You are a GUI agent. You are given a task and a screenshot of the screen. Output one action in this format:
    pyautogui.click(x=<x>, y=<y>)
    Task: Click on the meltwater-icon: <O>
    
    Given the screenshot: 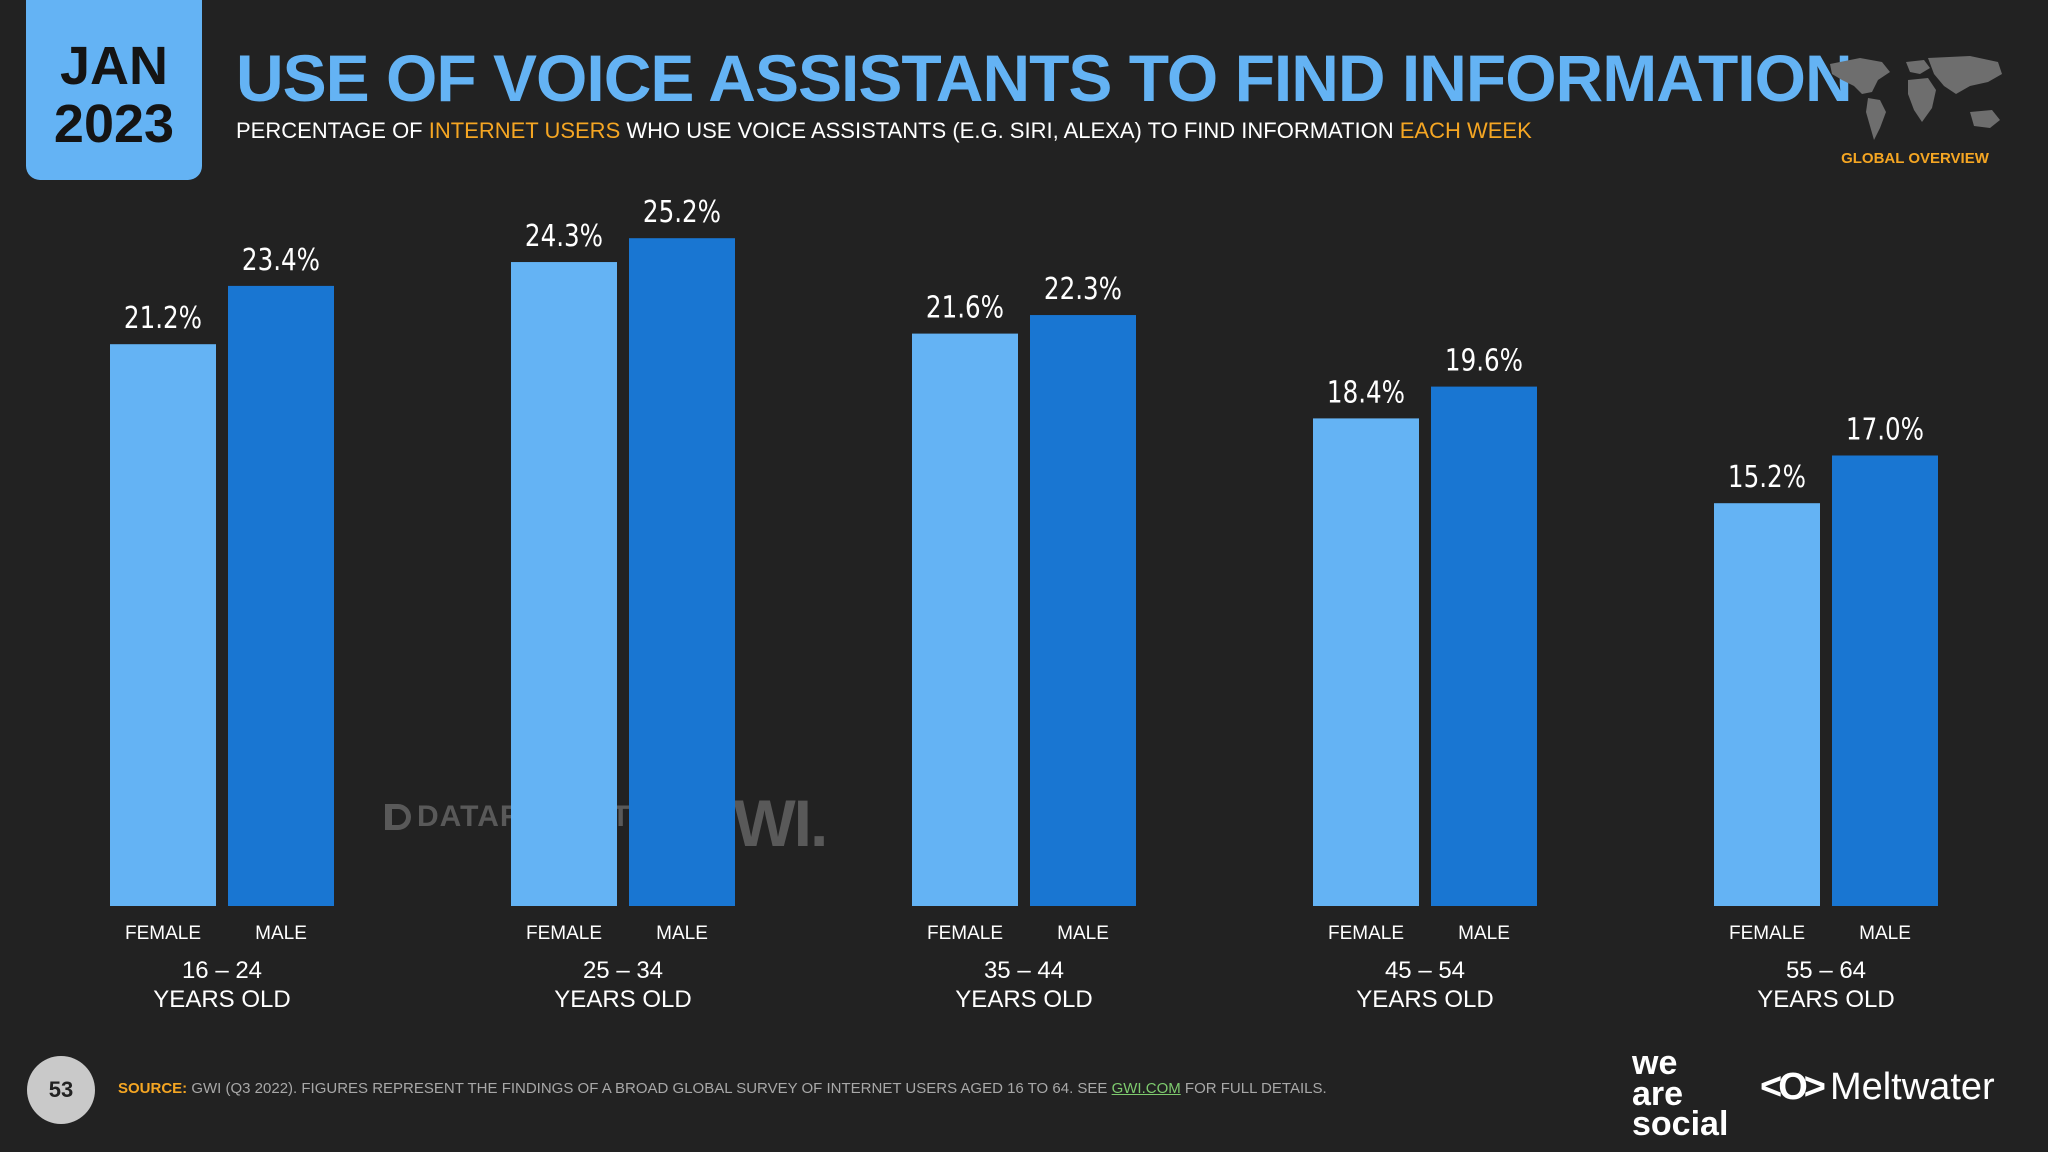 What is the action you would take?
    pyautogui.click(x=1793, y=1087)
    